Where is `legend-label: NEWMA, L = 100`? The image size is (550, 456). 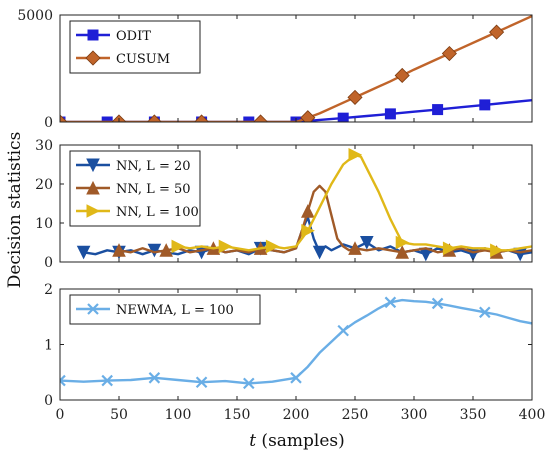 legend-label: NEWMA, L = 100 is located at coordinates (175, 310).